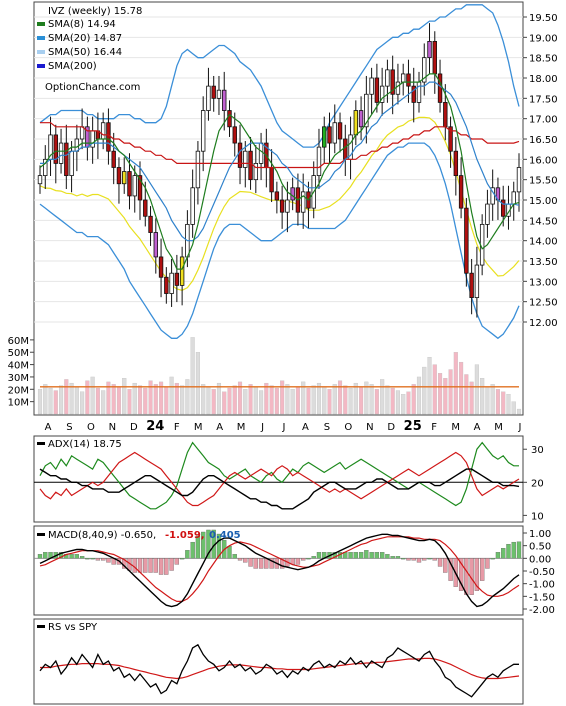  I want to click on x-axis-label: 25, so click(413, 426).